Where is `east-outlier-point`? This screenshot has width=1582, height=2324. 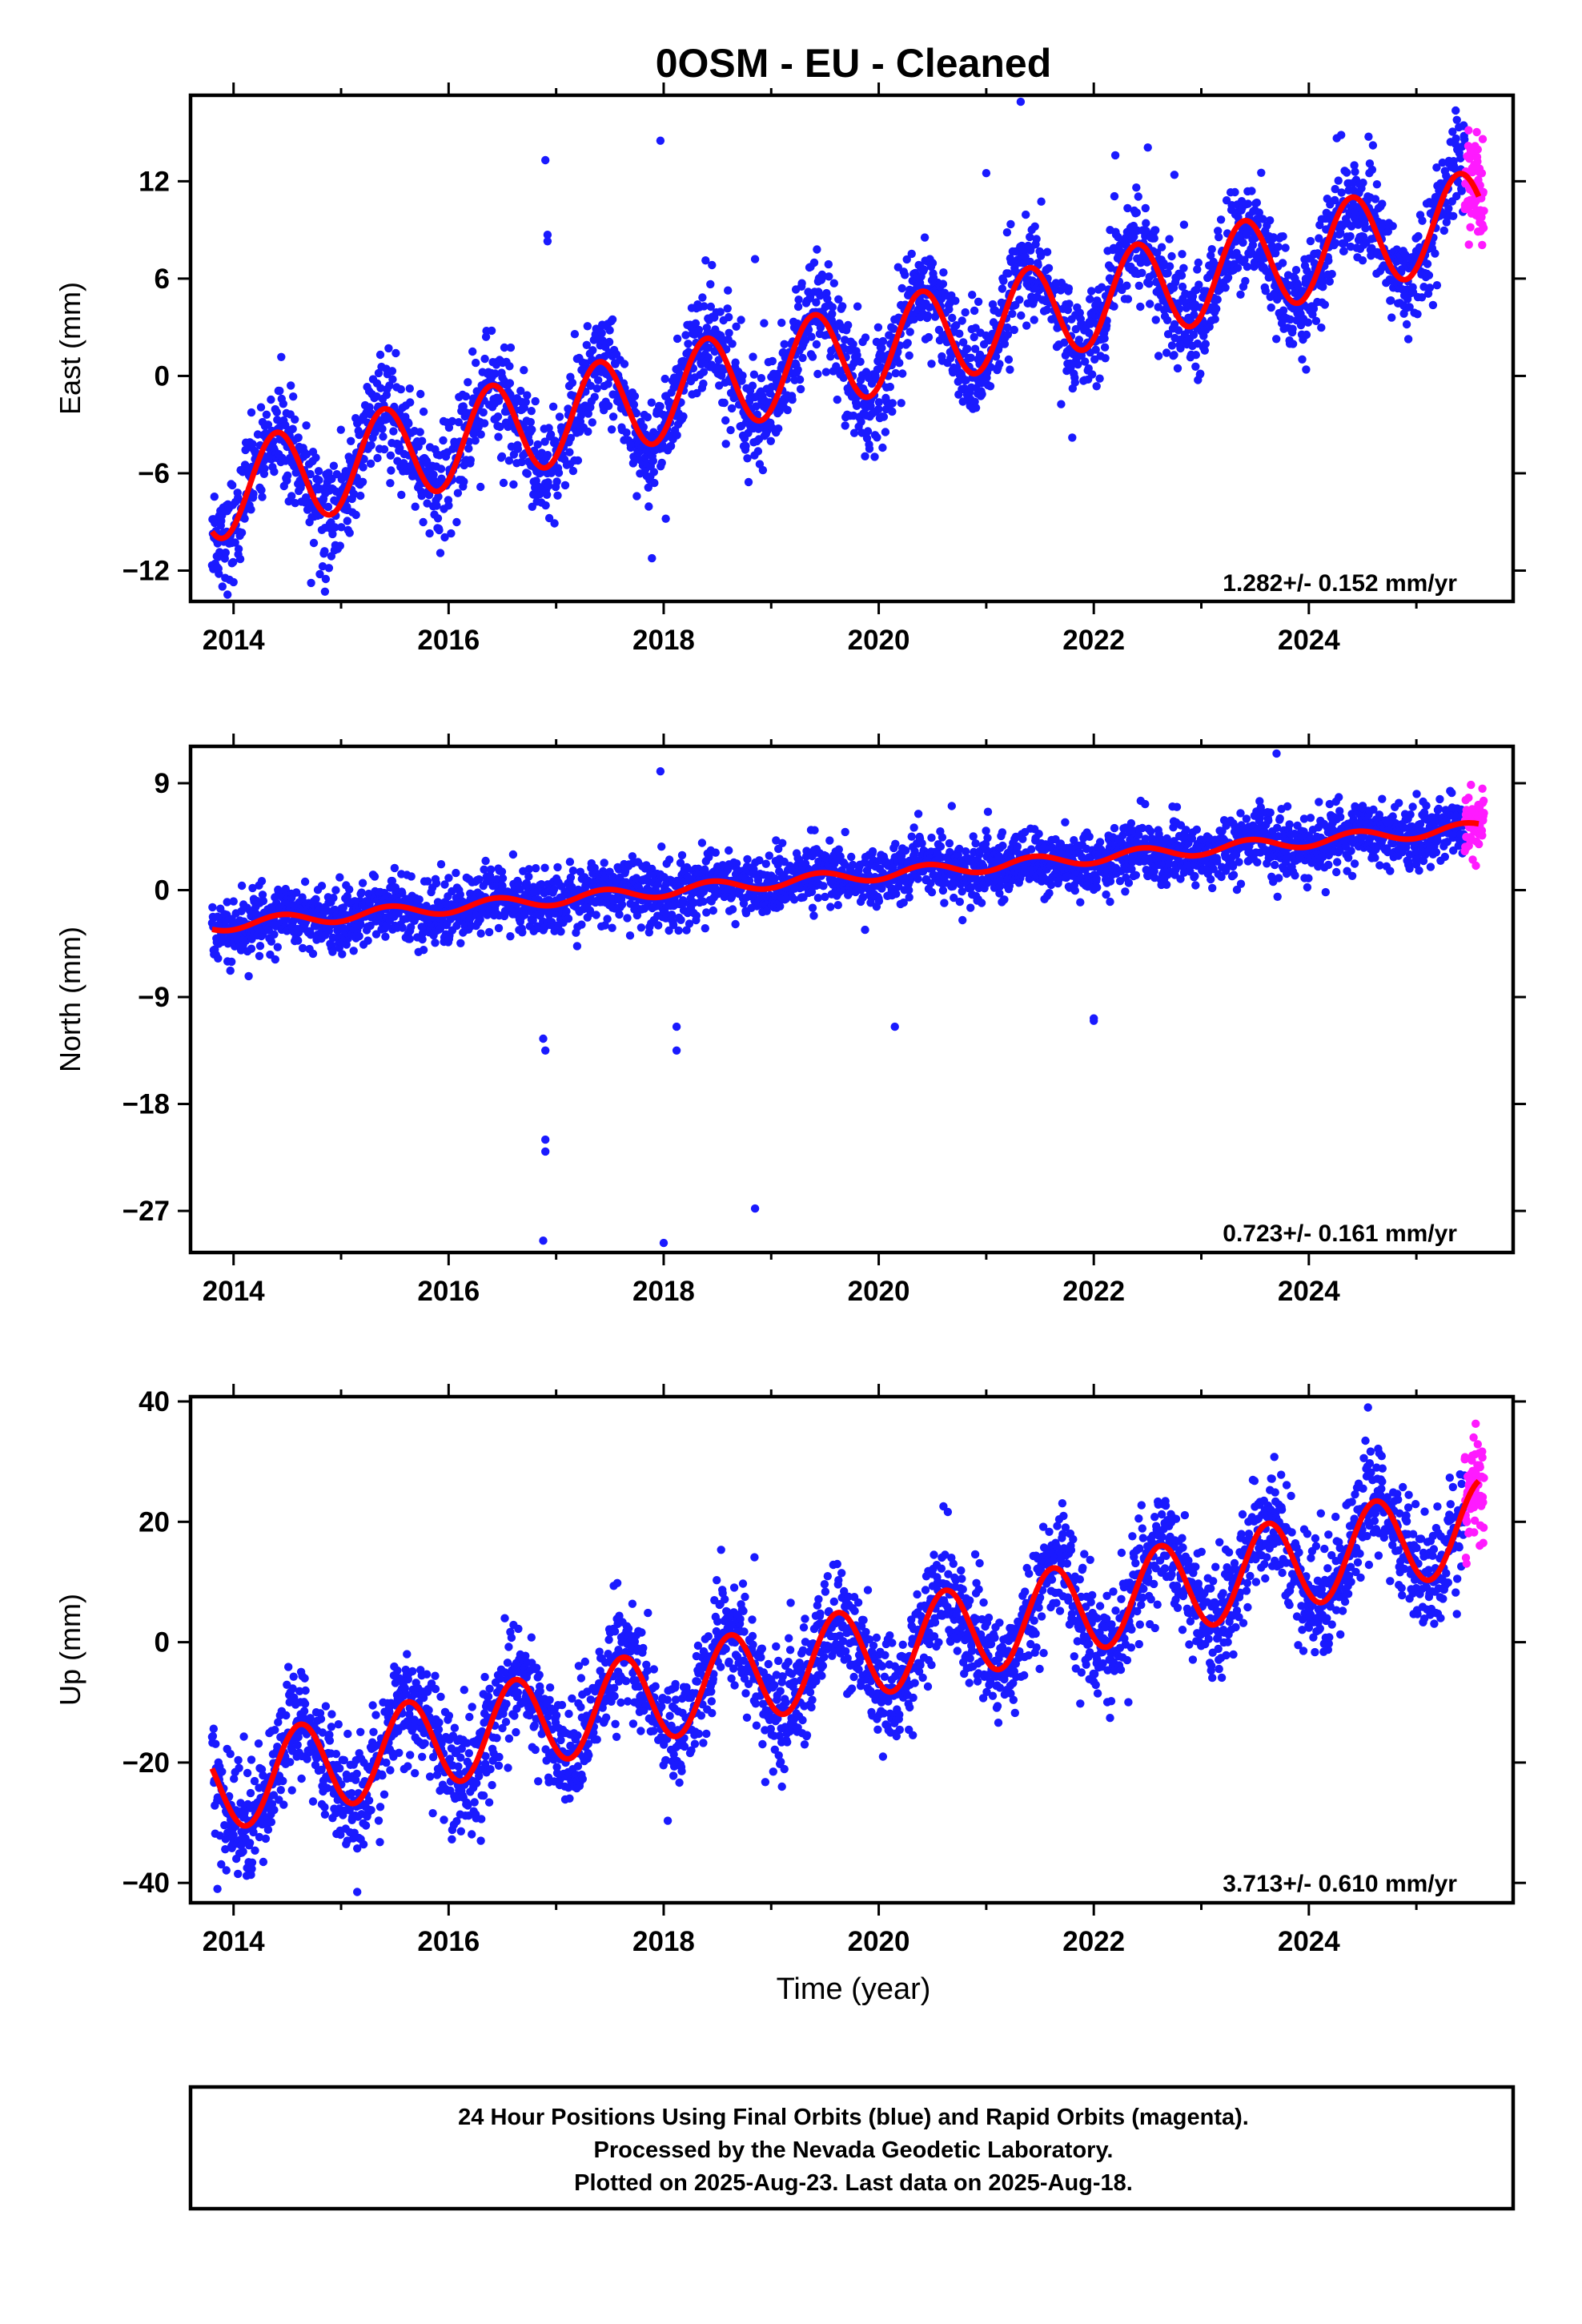
east-outlier-point is located at coordinates (665, 518).